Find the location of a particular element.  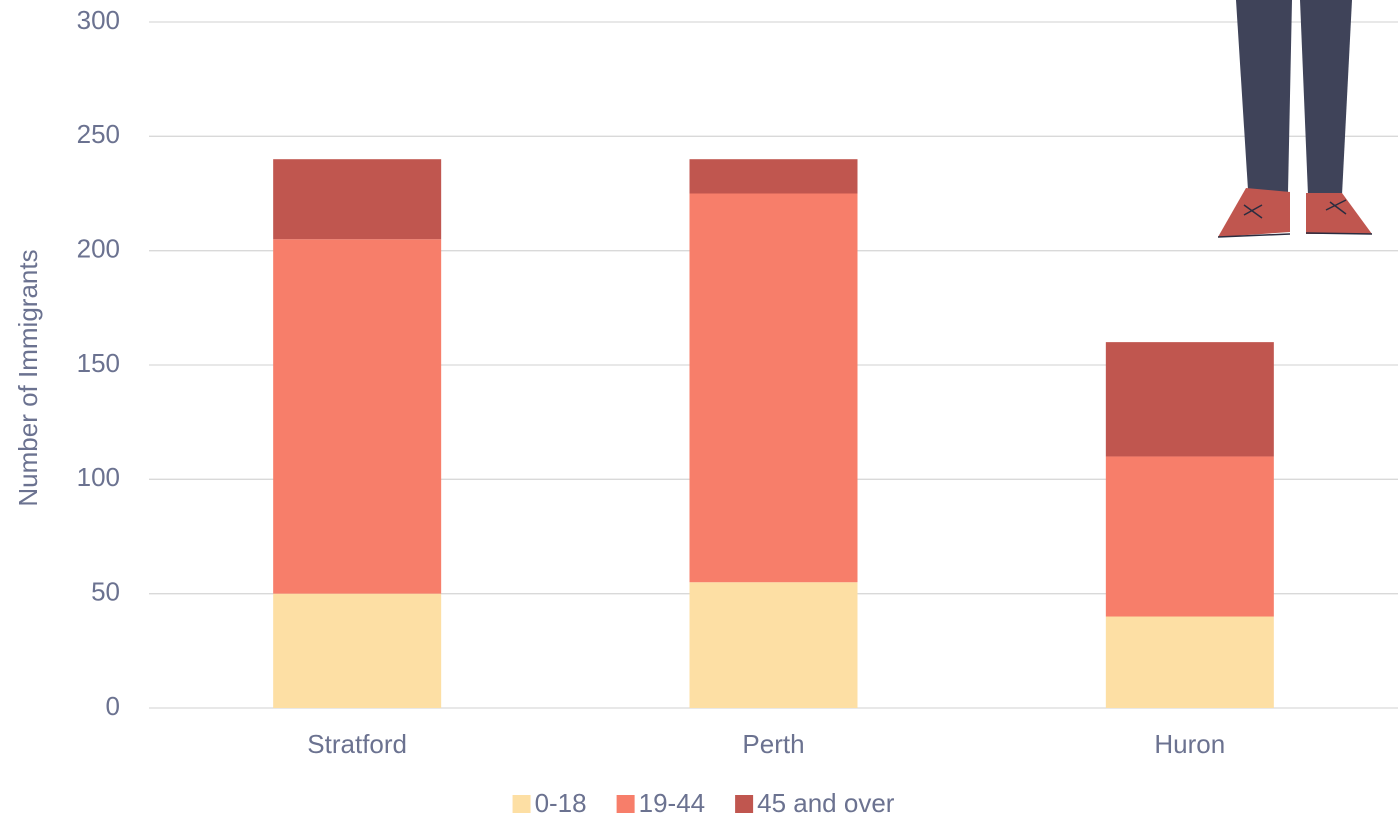

legend: 0-18 19-44 45 and over is located at coordinates (703, 803).